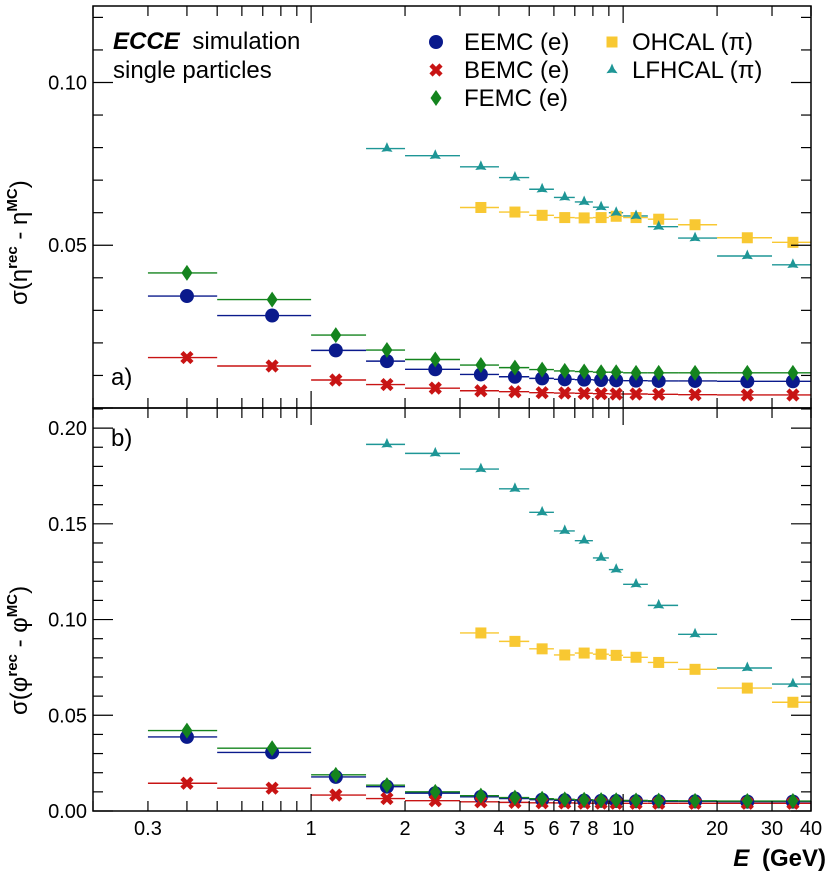 This screenshot has width=830, height=877. Describe the element at coordinates (19, 696) in the screenshot. I see `y-axis-title-b-prefix: σ(φ` at that location.